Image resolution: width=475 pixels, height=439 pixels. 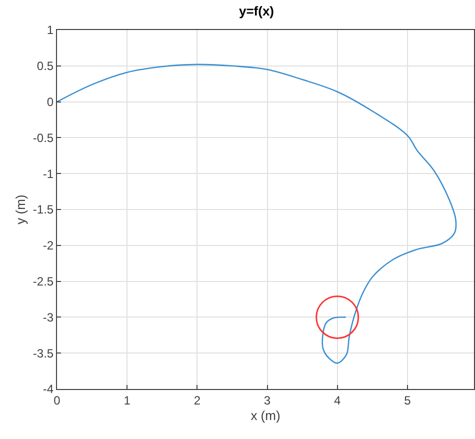 What do you see at coordinates (43, 209) in the screenshot?
I see `y-tick-label: -1.5` at bounding box center [43, 209].